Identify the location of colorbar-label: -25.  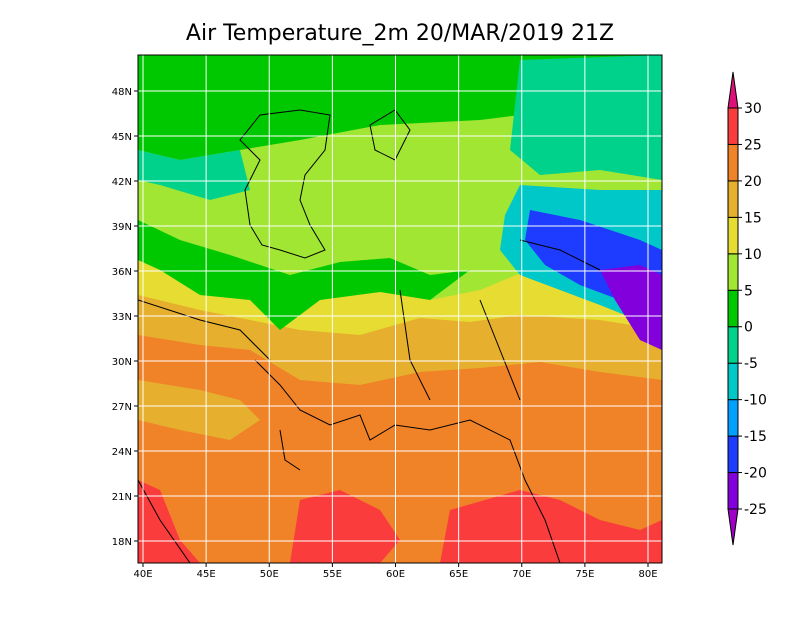
(755, 510).